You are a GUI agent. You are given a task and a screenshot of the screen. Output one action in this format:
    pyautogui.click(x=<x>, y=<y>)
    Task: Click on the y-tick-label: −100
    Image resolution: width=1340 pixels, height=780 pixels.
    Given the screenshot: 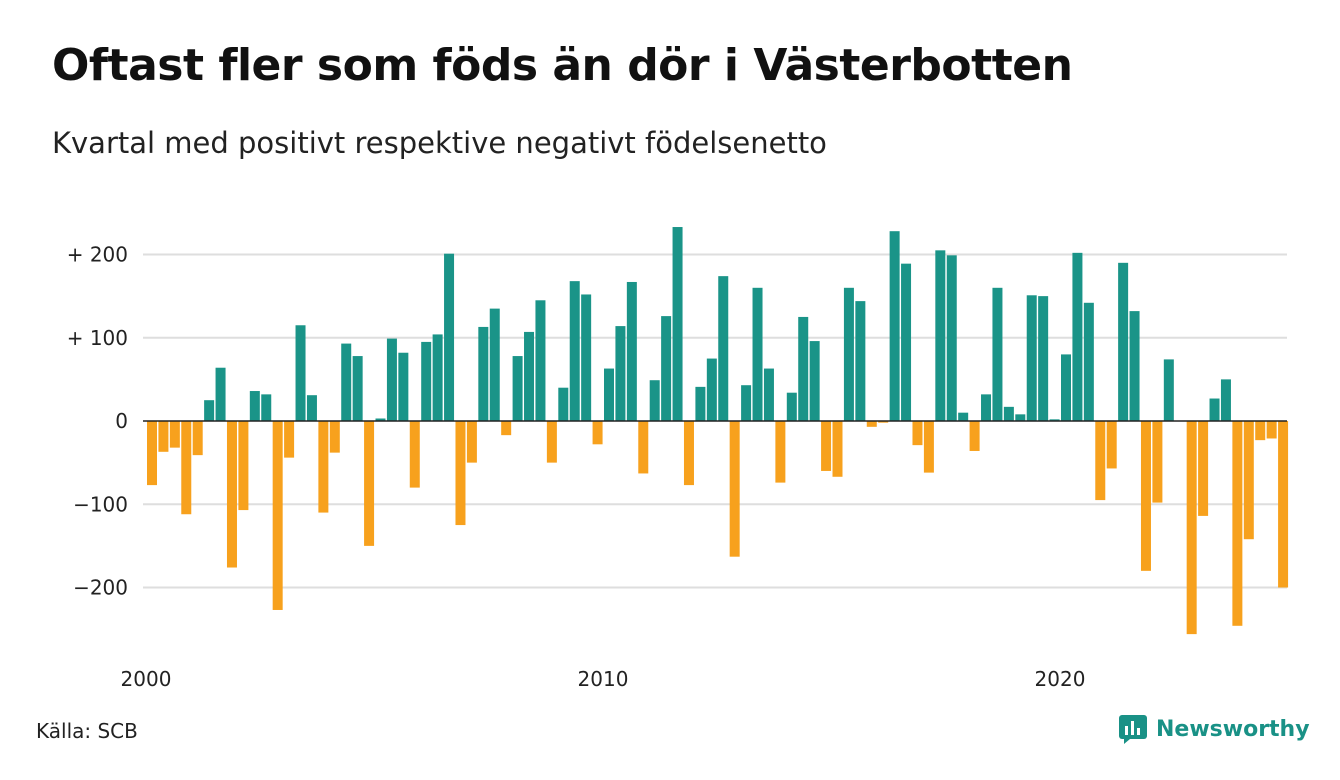 What is the action you would take?
    pyautogui.click(x=100, y=504)
    